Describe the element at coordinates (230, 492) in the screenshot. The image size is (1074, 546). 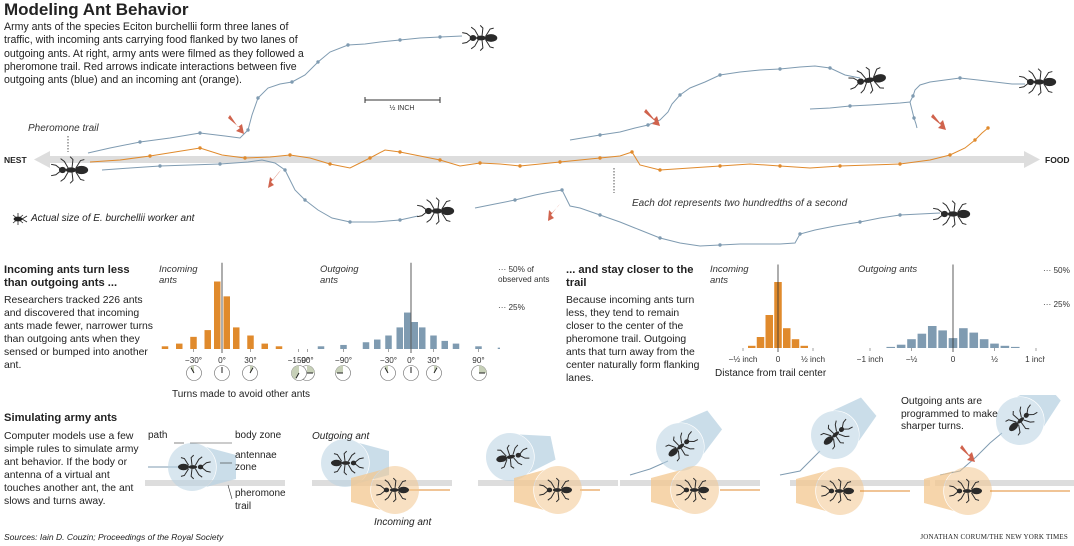
I see `leader-line` at that location.